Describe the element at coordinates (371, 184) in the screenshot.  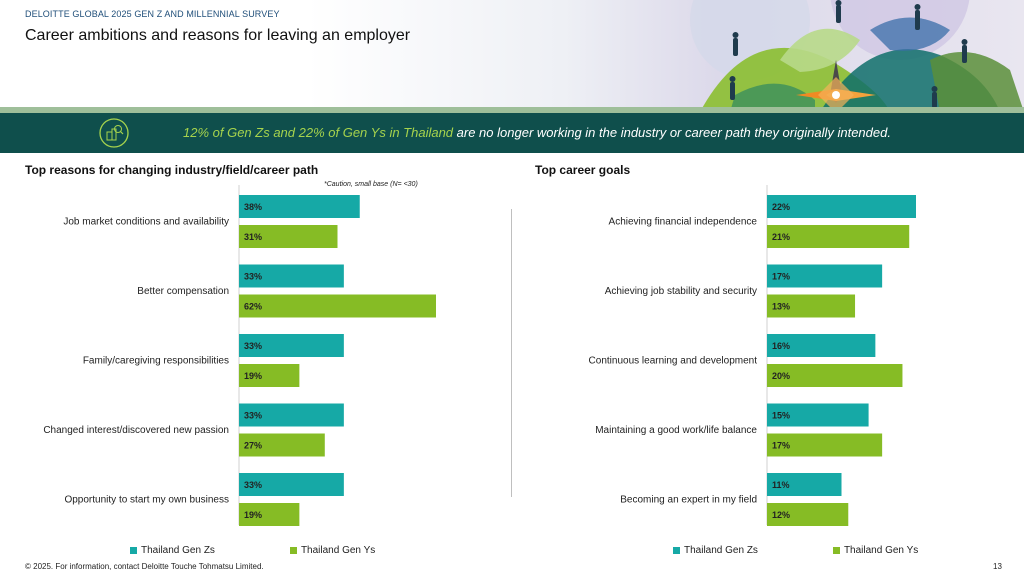
I see `caution-note: *Caution, small base (N= <30)` at that location.